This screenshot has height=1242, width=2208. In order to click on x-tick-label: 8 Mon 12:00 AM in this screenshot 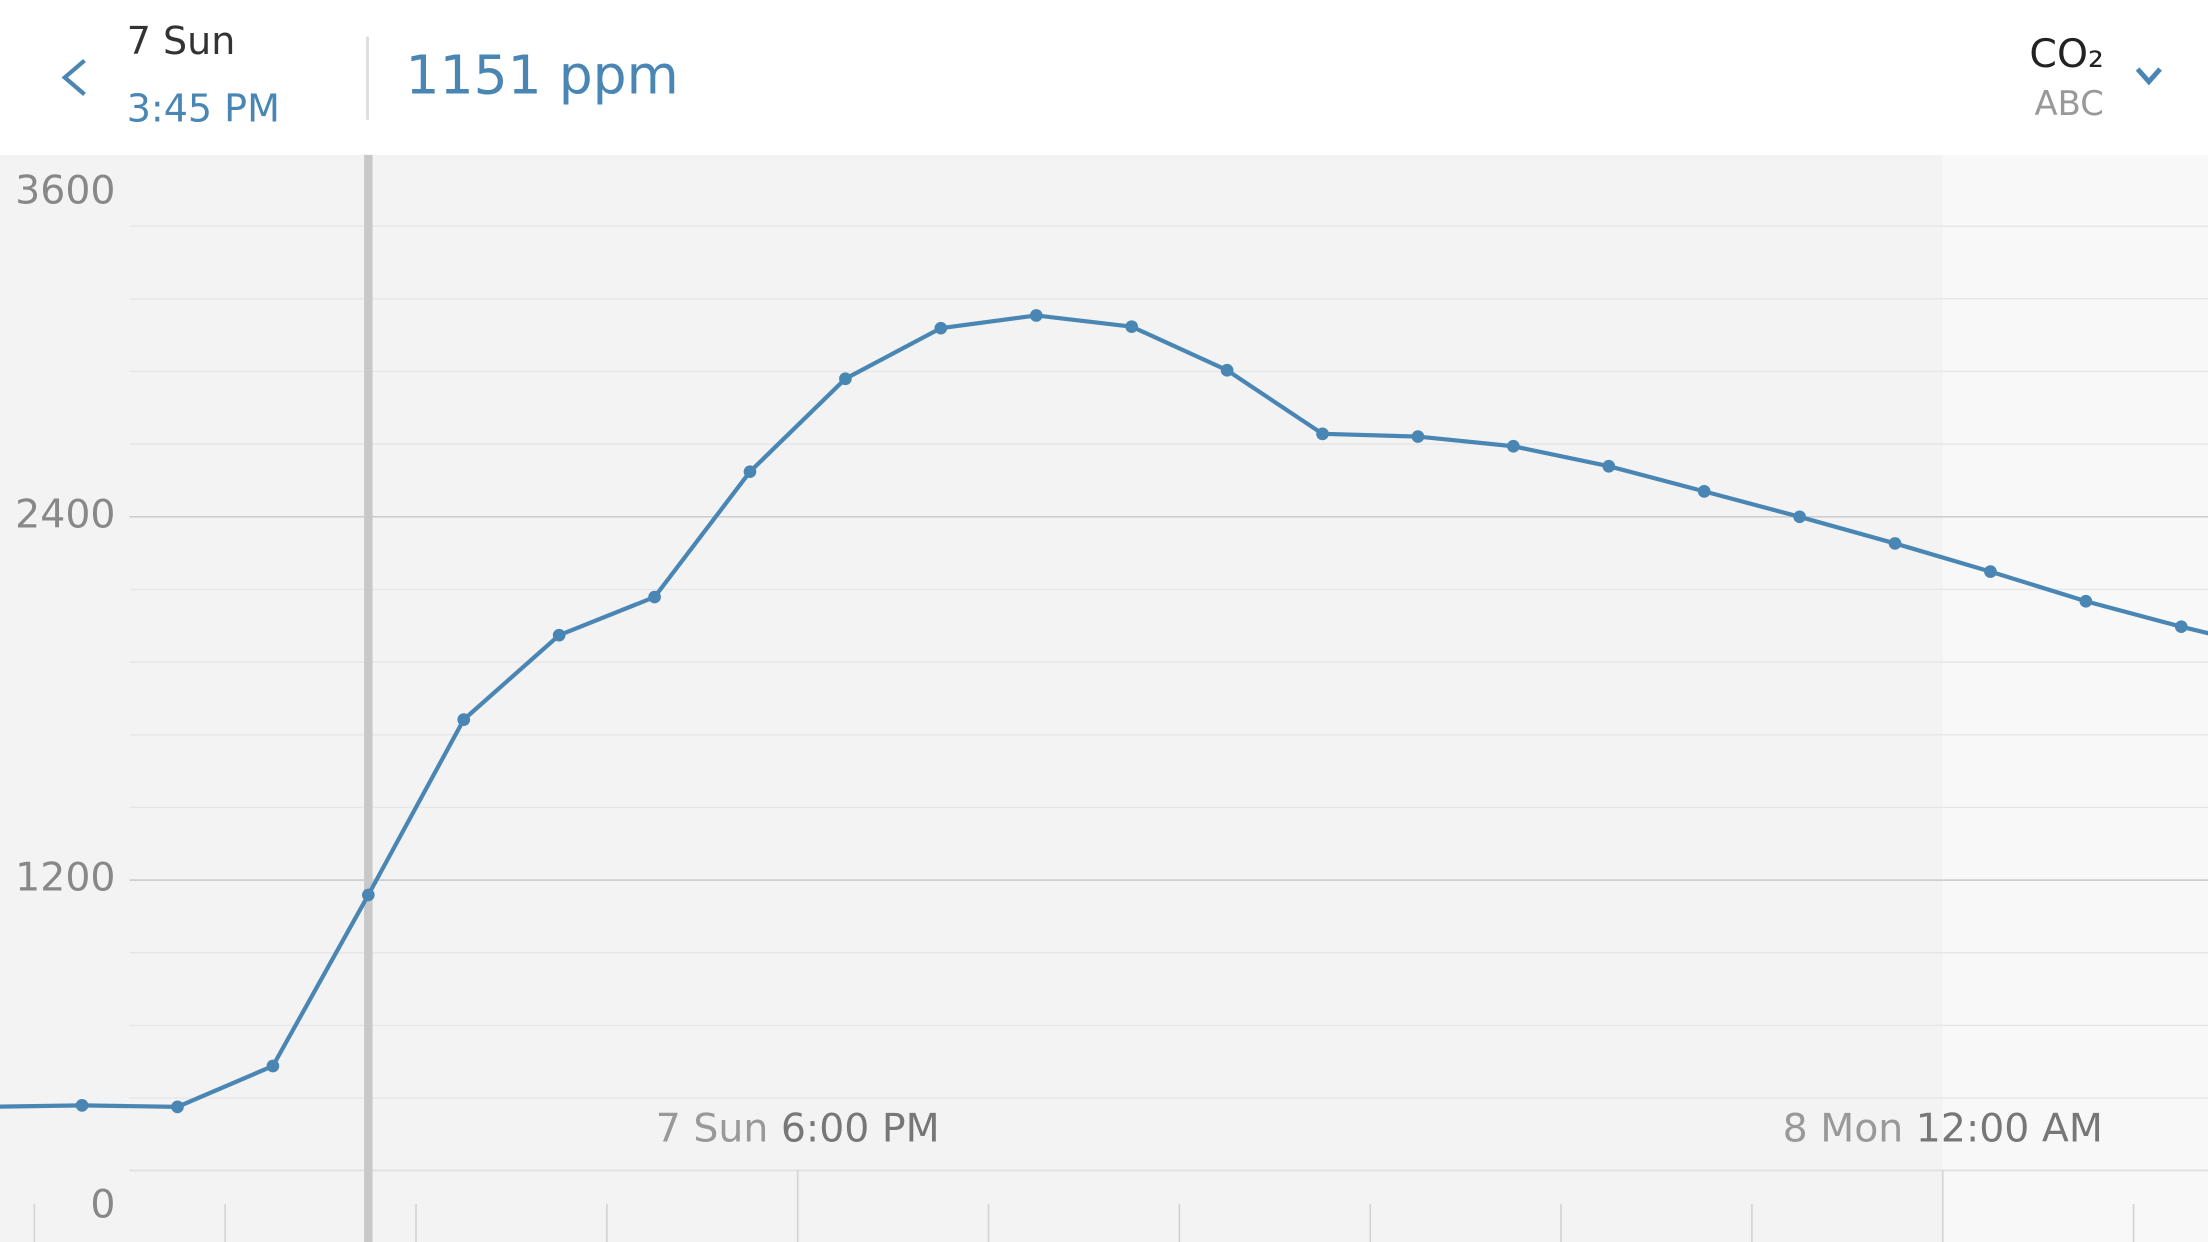, I will do `click(1943, 1128)`.